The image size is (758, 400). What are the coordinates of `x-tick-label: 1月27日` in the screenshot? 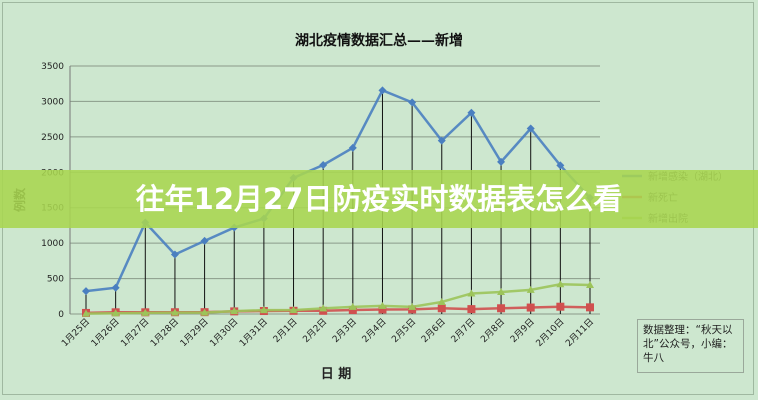 It's located at (135, 332).